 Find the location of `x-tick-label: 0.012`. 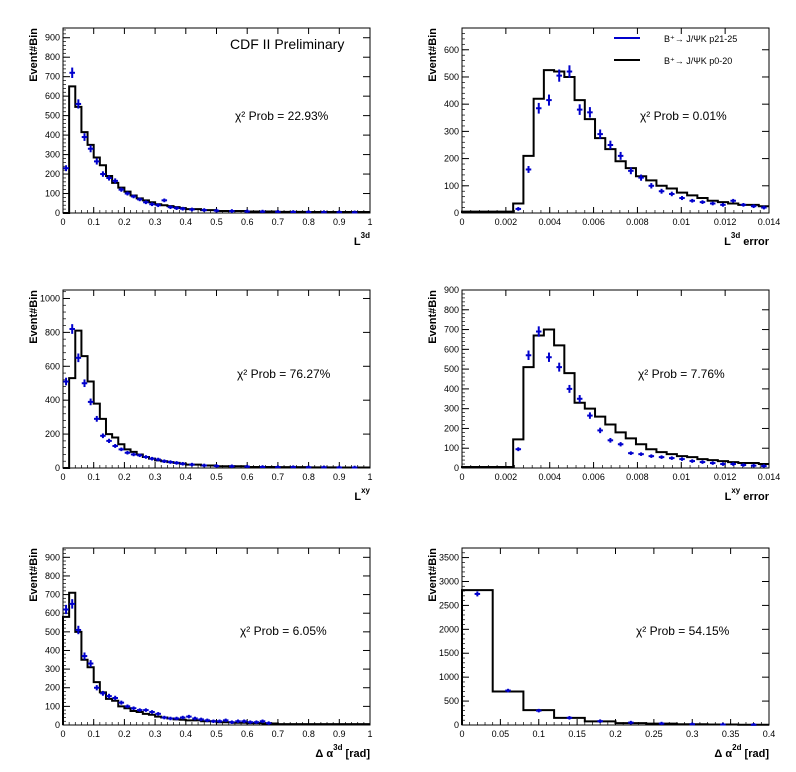

x-tick-label: 0.012 is located at coordinates (725, 477).